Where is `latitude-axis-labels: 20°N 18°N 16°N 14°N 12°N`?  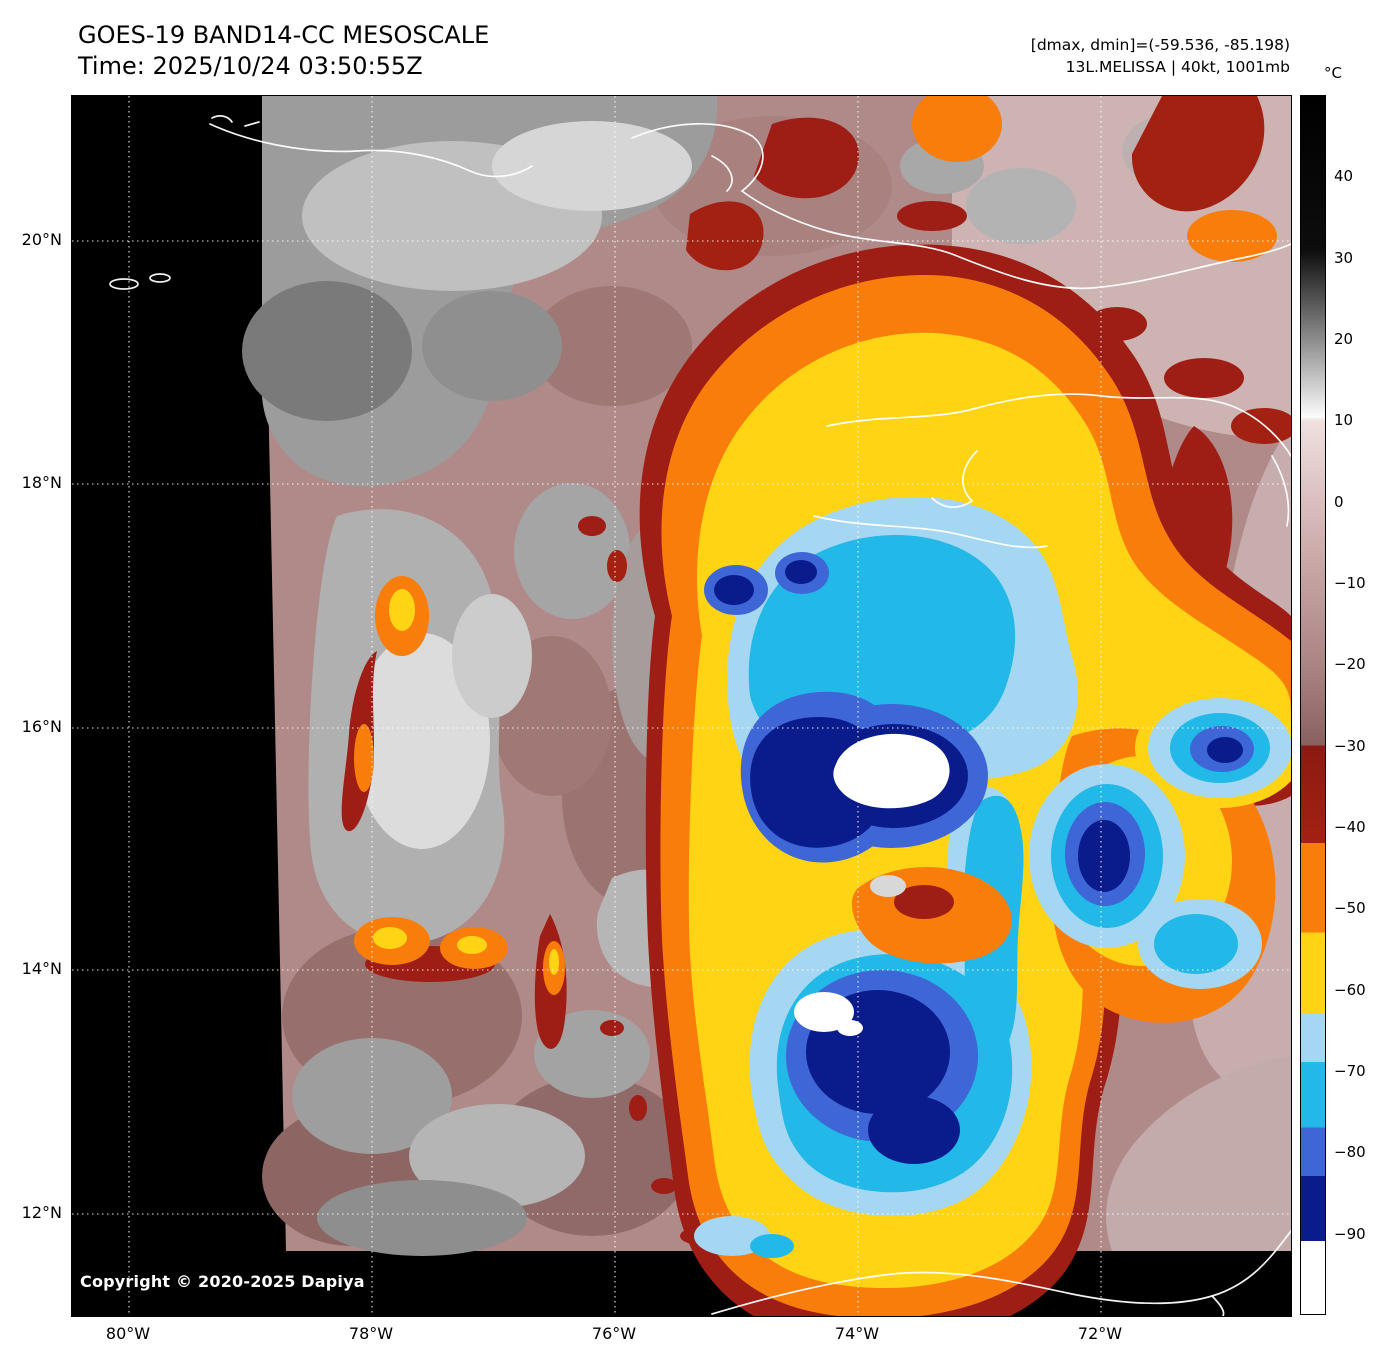
latitude-axis-labels: 20°N 18°N 16°N 14°N 12°N is located at coordinates (32, 705).